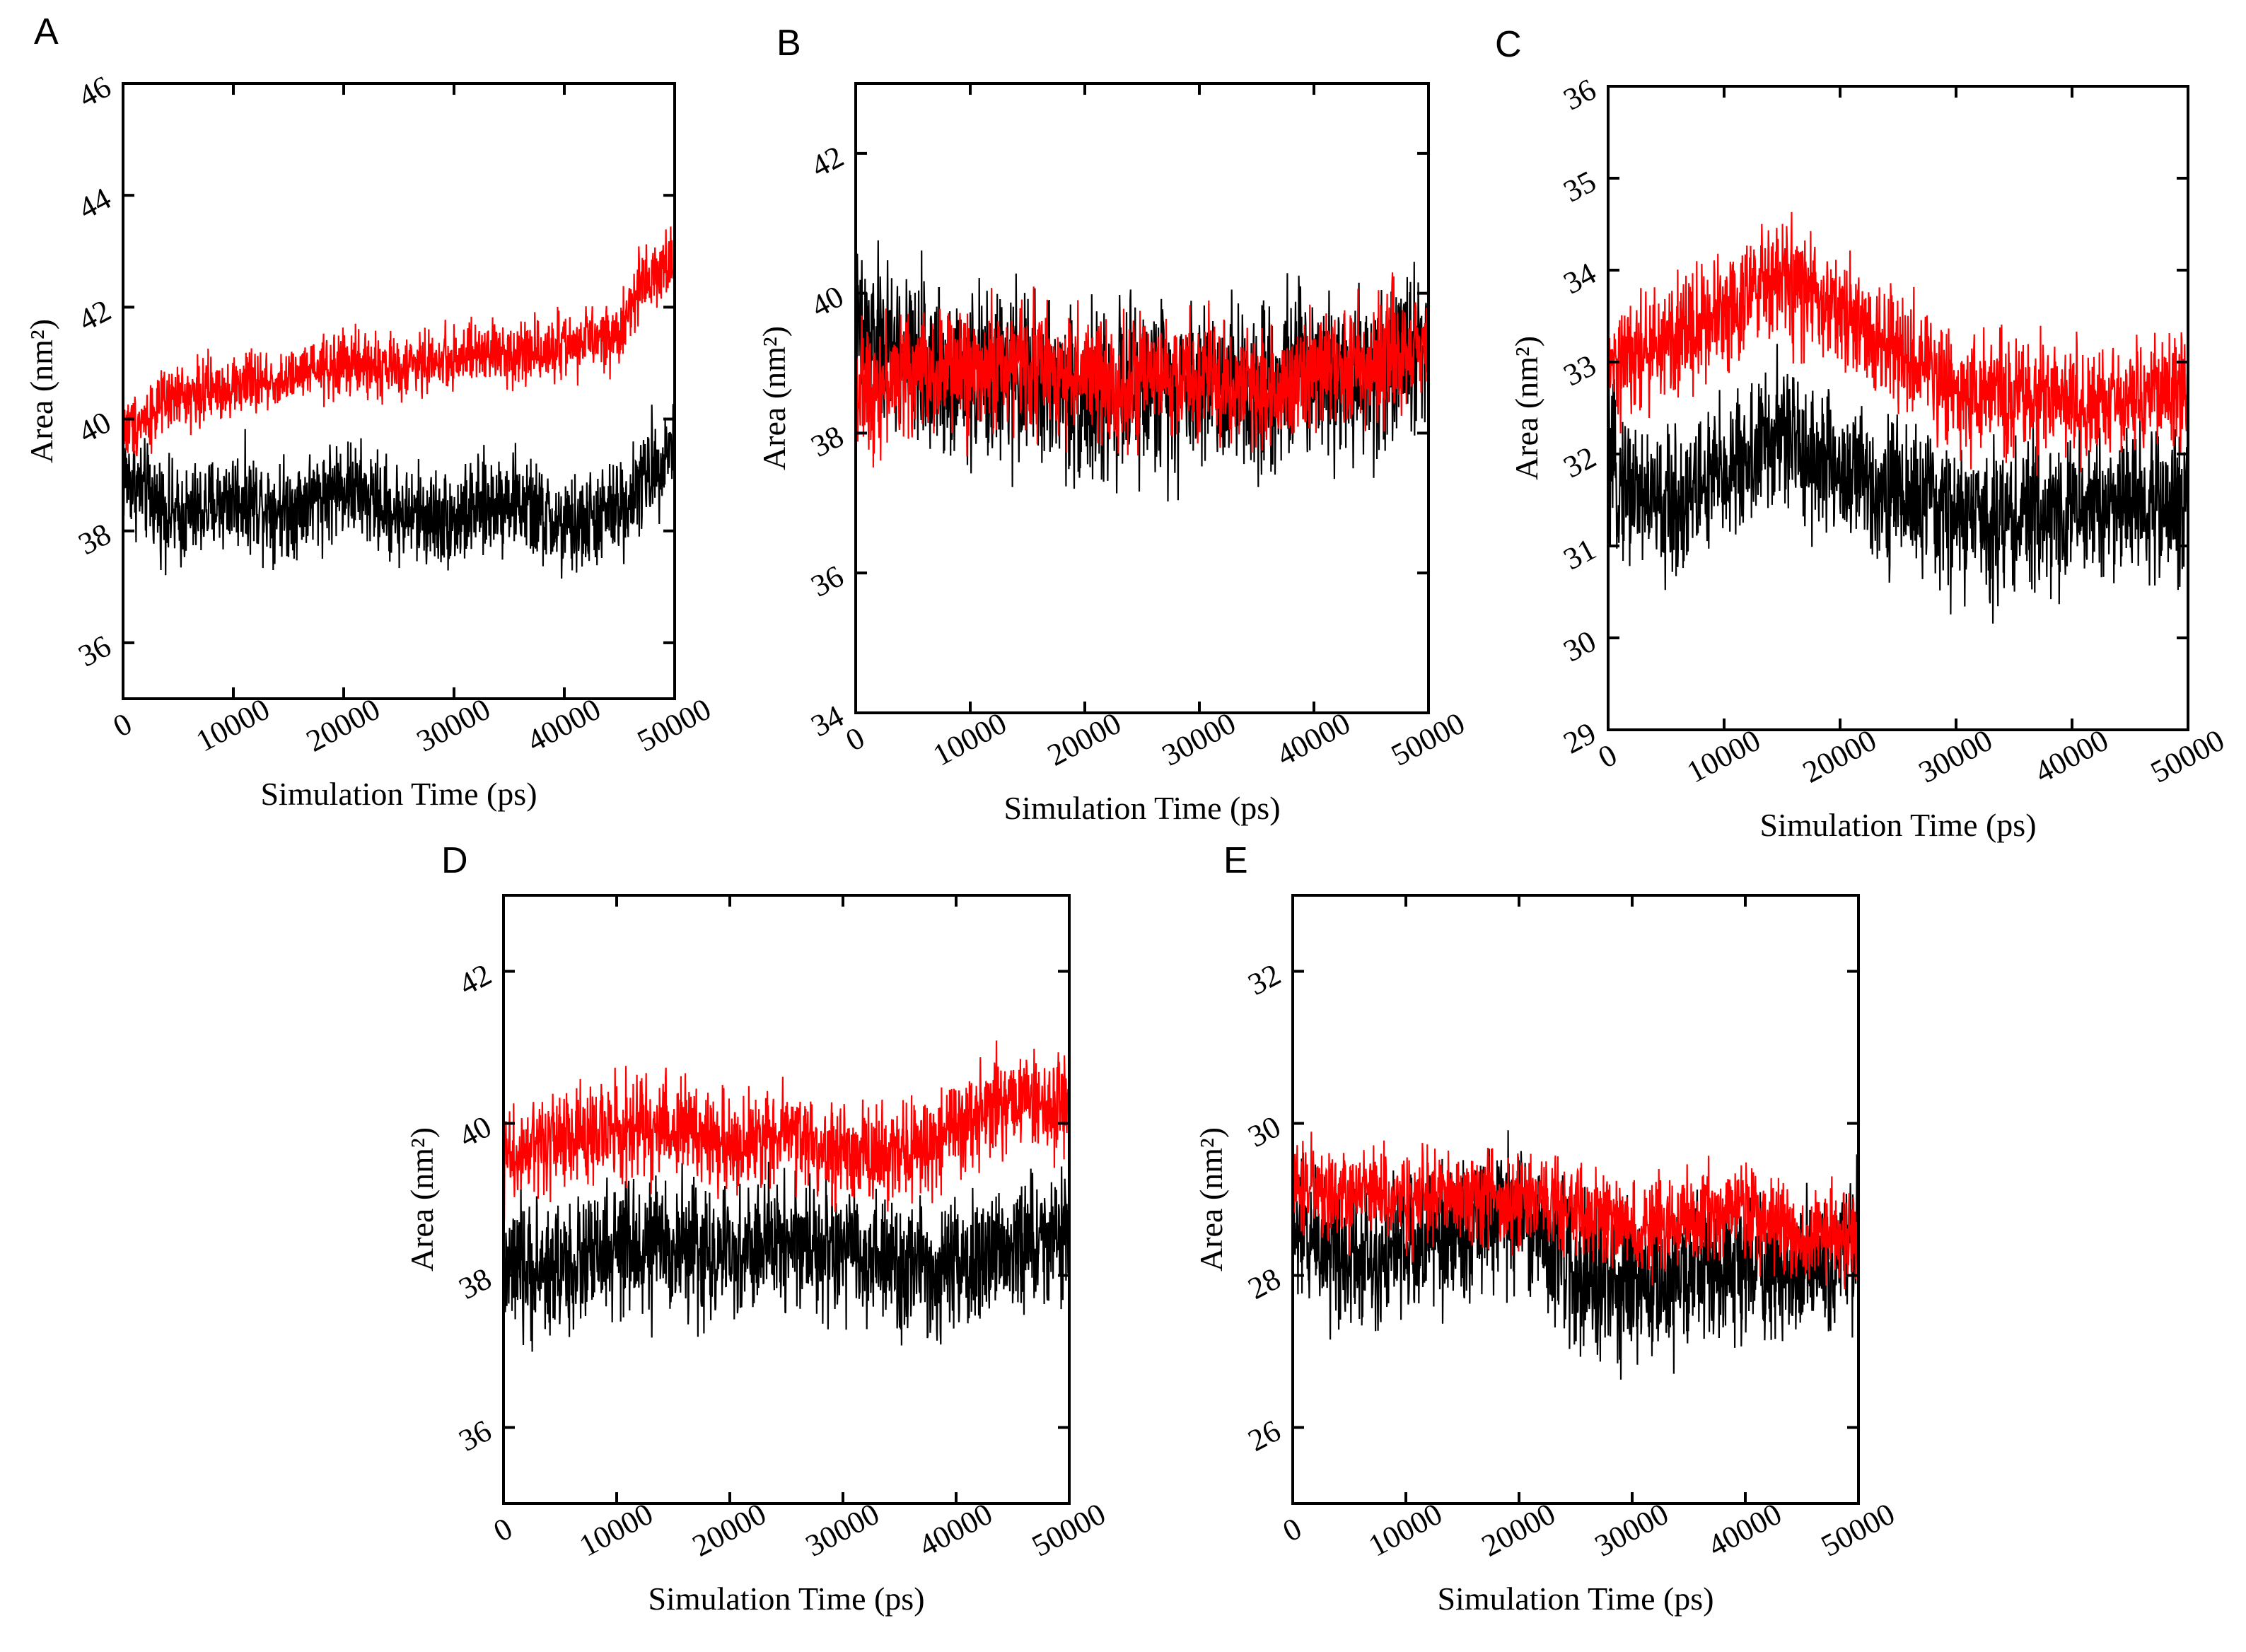  Describe the element at coordinates (1580, 739) in the screenshot. I see `y-tick-label: 29` at that location.